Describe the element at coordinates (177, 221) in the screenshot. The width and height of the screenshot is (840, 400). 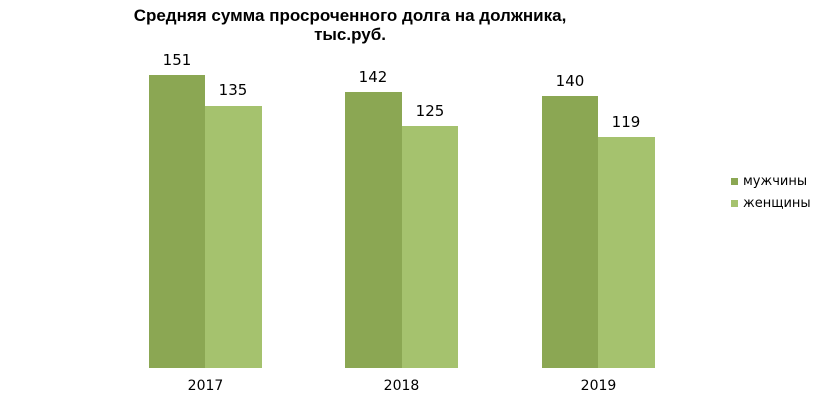
I see `bar-2017-male` at that location.